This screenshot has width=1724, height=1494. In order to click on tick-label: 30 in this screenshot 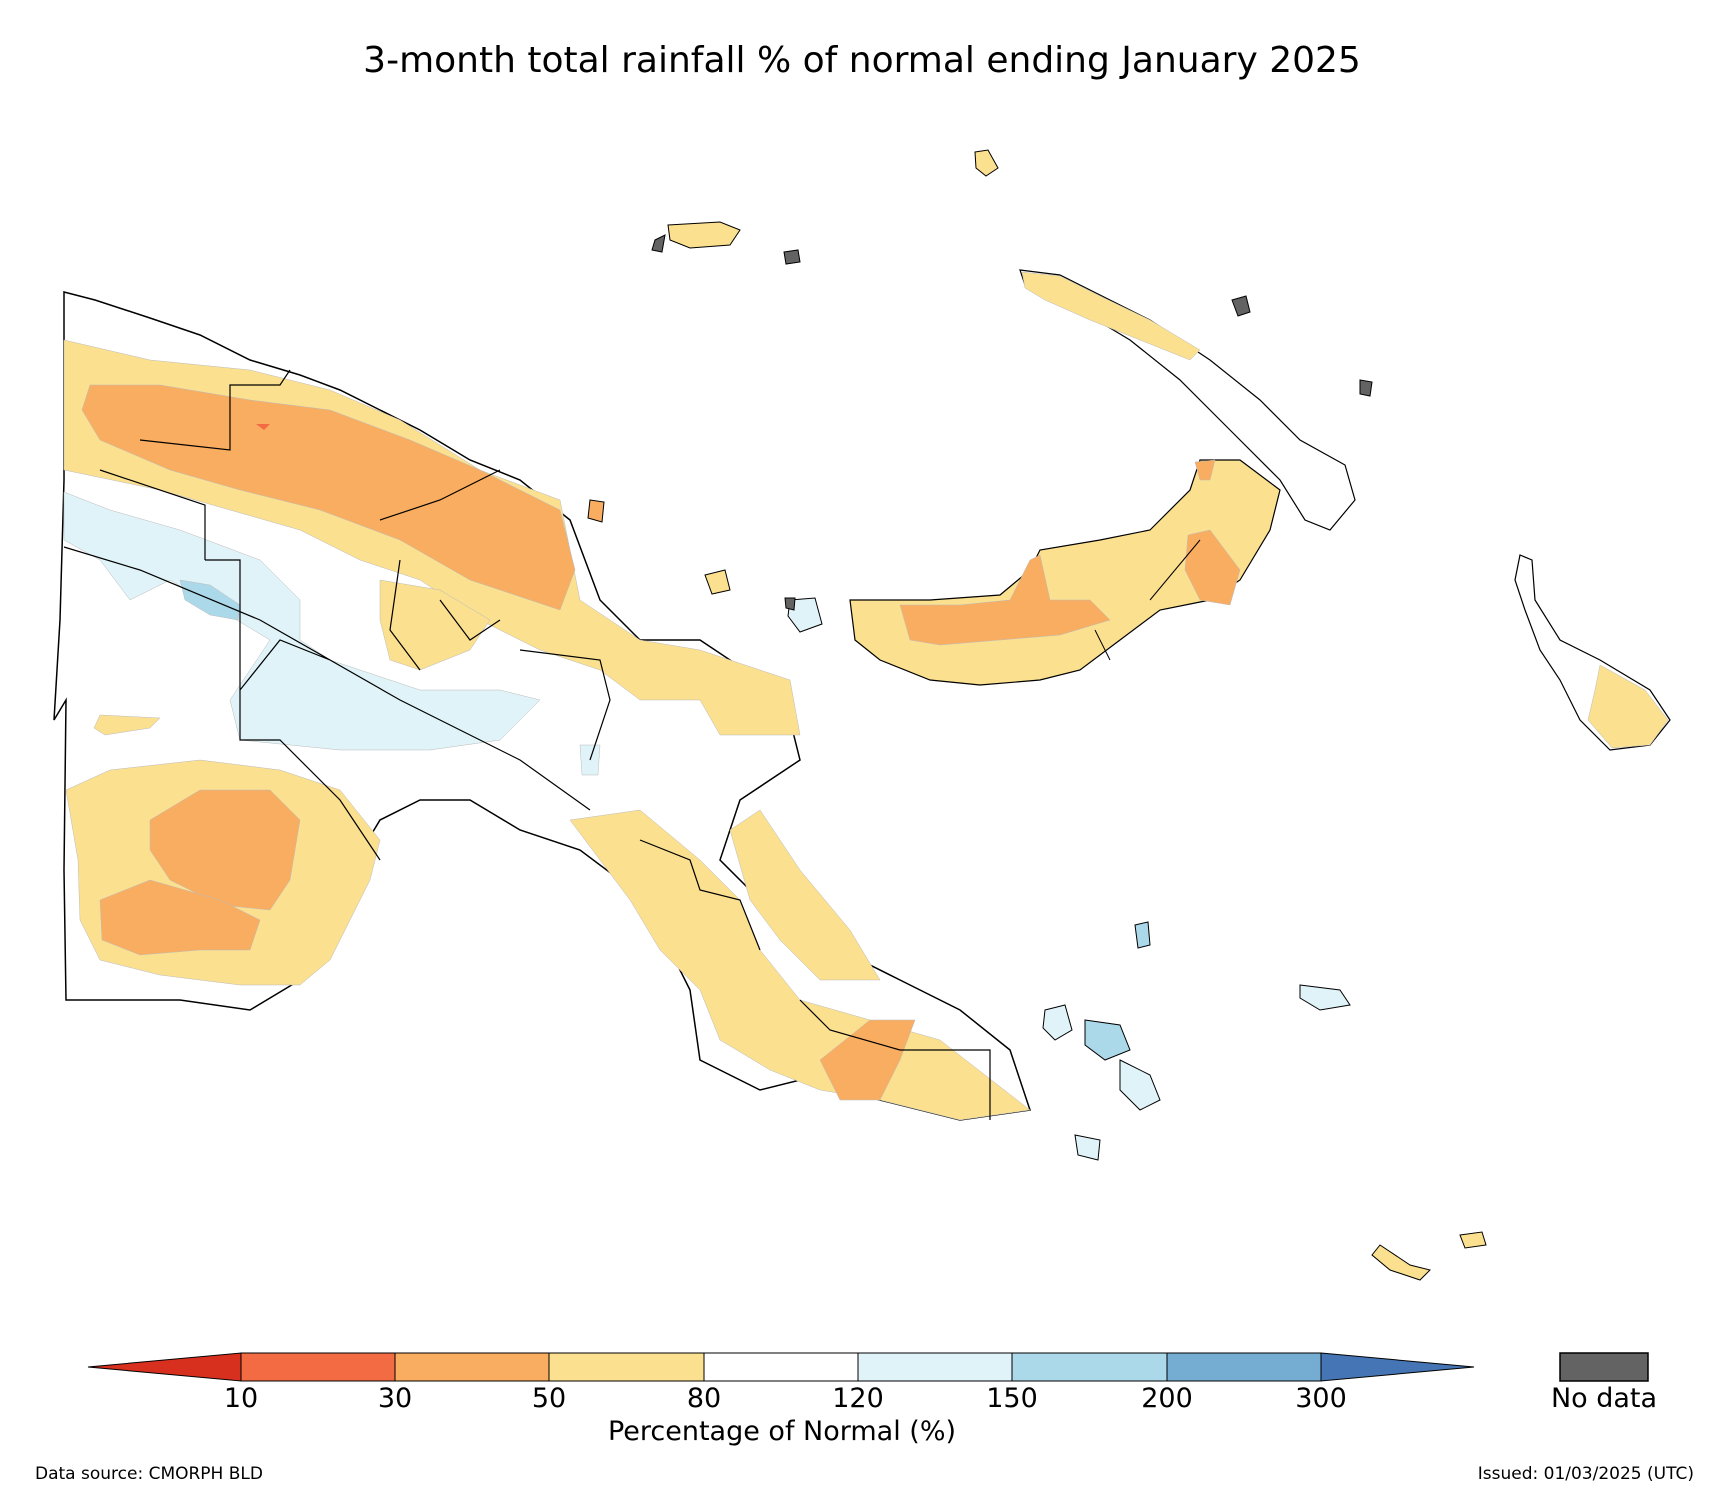, I will do `click(395, 1398)`.